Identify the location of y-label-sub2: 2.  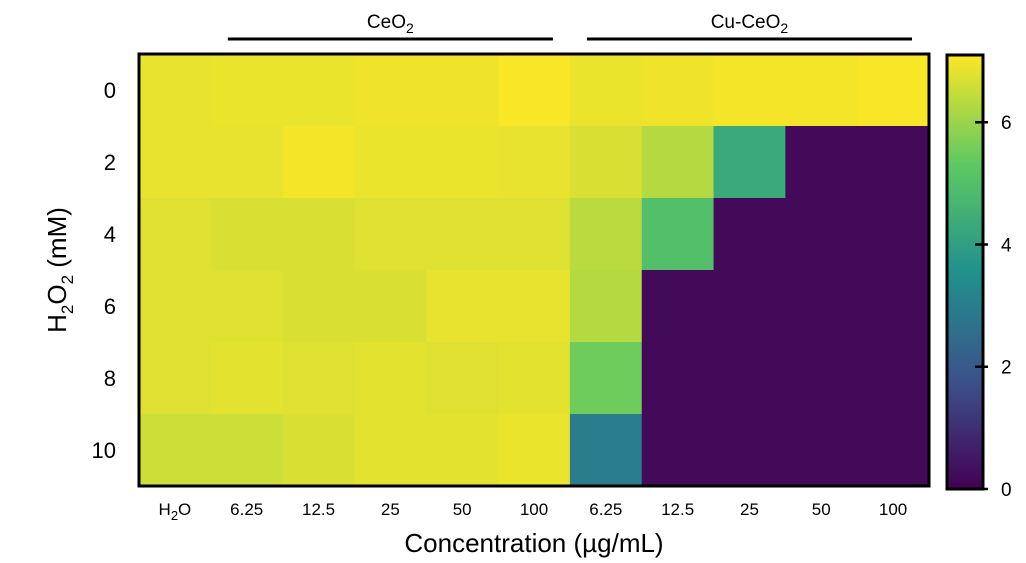
(67, 279).